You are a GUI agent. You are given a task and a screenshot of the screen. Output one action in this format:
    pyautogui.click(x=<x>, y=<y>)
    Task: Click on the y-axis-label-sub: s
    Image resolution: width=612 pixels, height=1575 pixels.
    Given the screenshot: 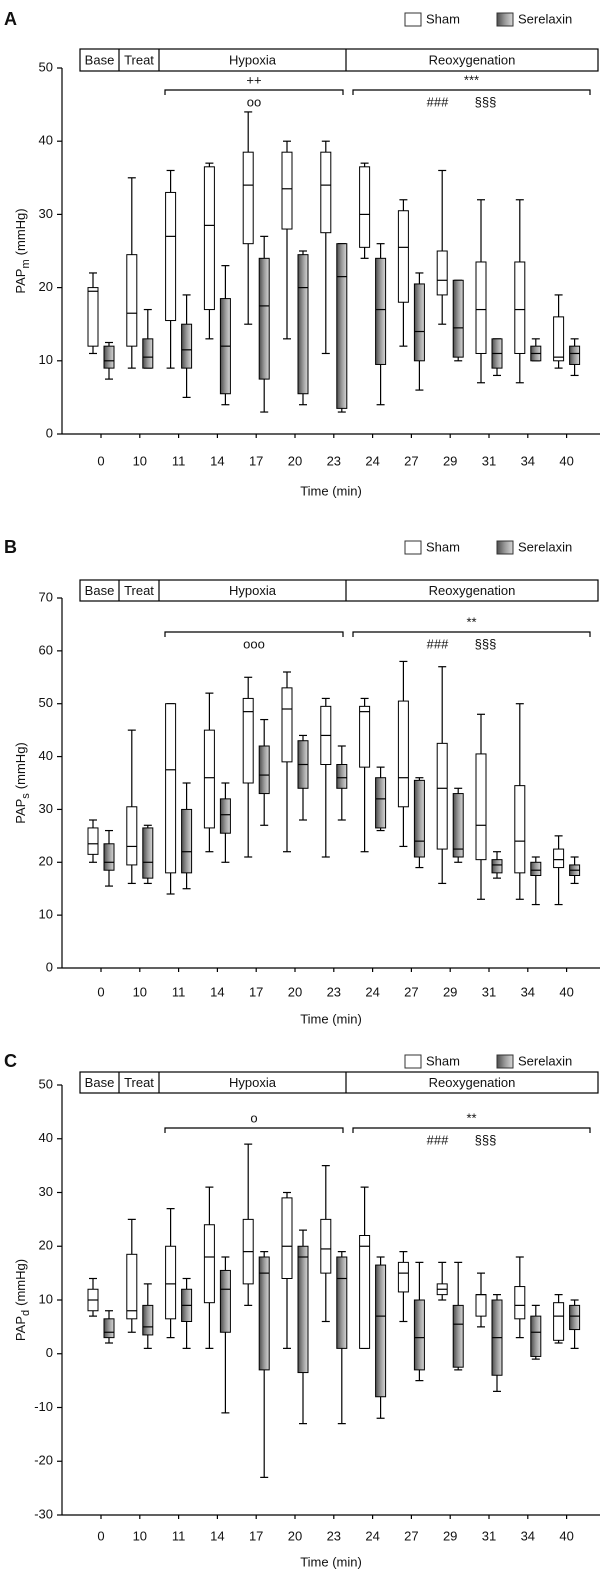 What is the action you would take?
    pyautogui.click(x=26, y=796)
    